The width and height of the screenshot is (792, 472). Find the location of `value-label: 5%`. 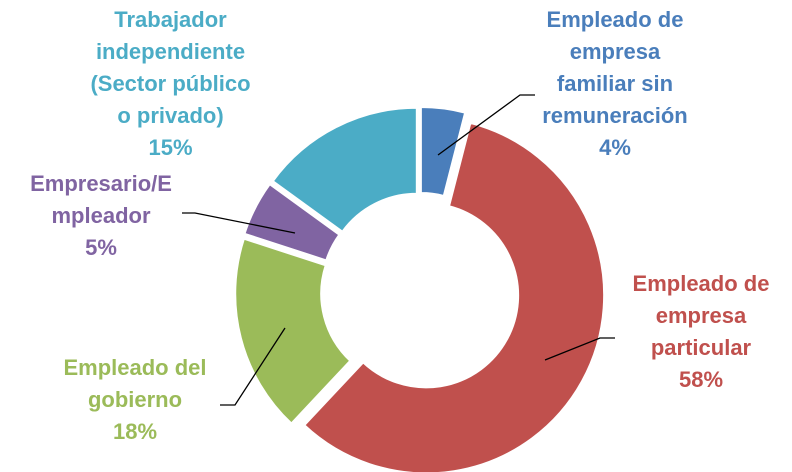

value-label: 5% is located at coordinates (101, 247).